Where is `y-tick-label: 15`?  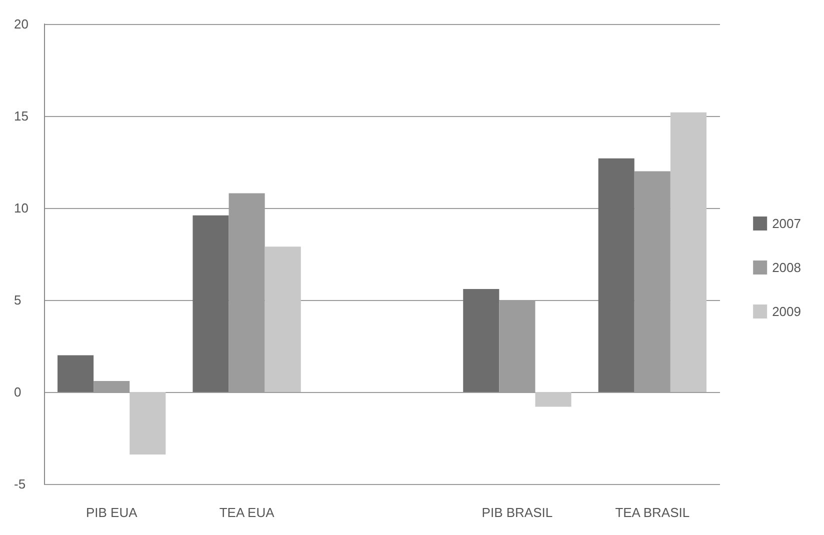
y-tick-label: 15 is located at coordinates (21, 116).